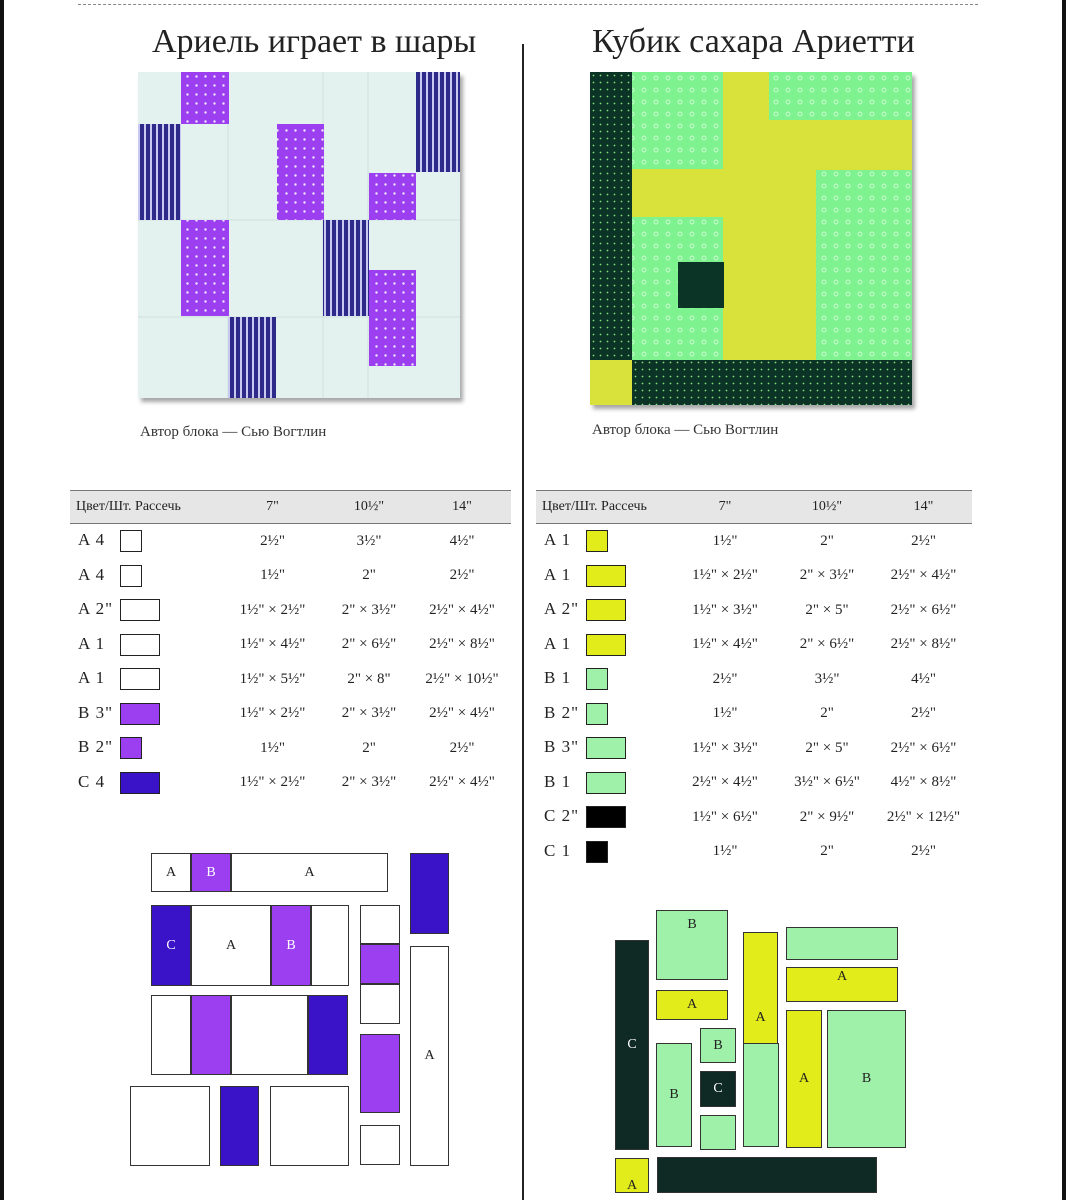 This screenshot has width=1066, height=1200. What do you see at coordinates (290, 679) in the screenshot?
I see `table-row: A 1 1½" × 5½" 2" × 8" 2½" × 10½"` at bounding box center [290, 679].